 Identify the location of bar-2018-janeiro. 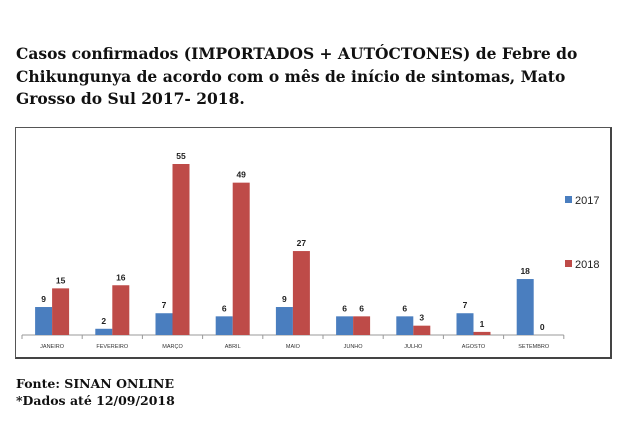
(61, 311).